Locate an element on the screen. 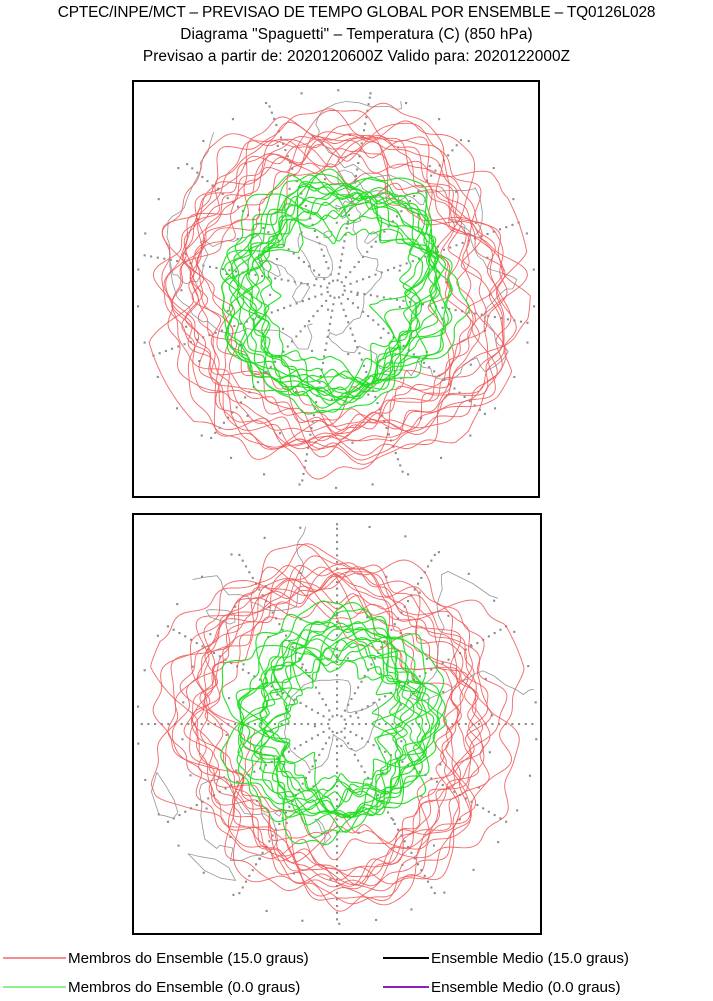 The width and height of the screenshot is (713, 1001). legend-entry-mean-0: Ensemble Medio (0.0 graus) is located at coordinates (502, 987).